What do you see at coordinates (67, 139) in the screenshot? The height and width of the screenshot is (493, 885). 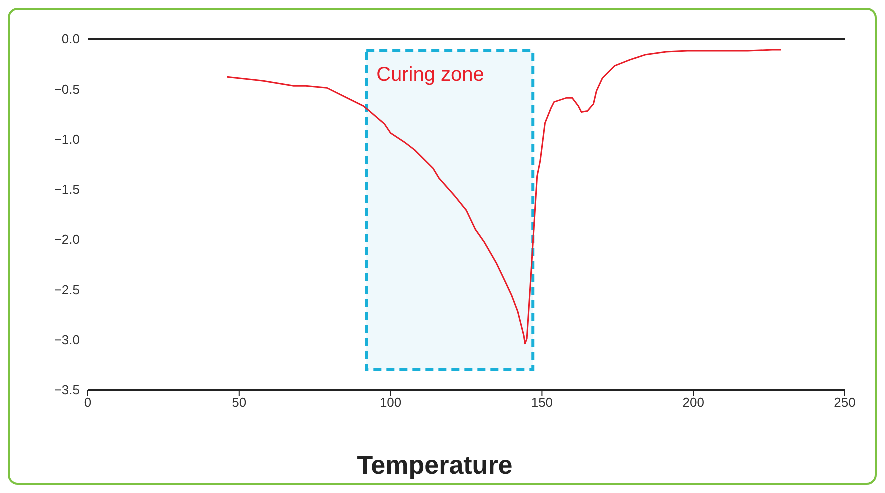 I see `y-tick-label: −1.0` at bounding box center [67, 139].